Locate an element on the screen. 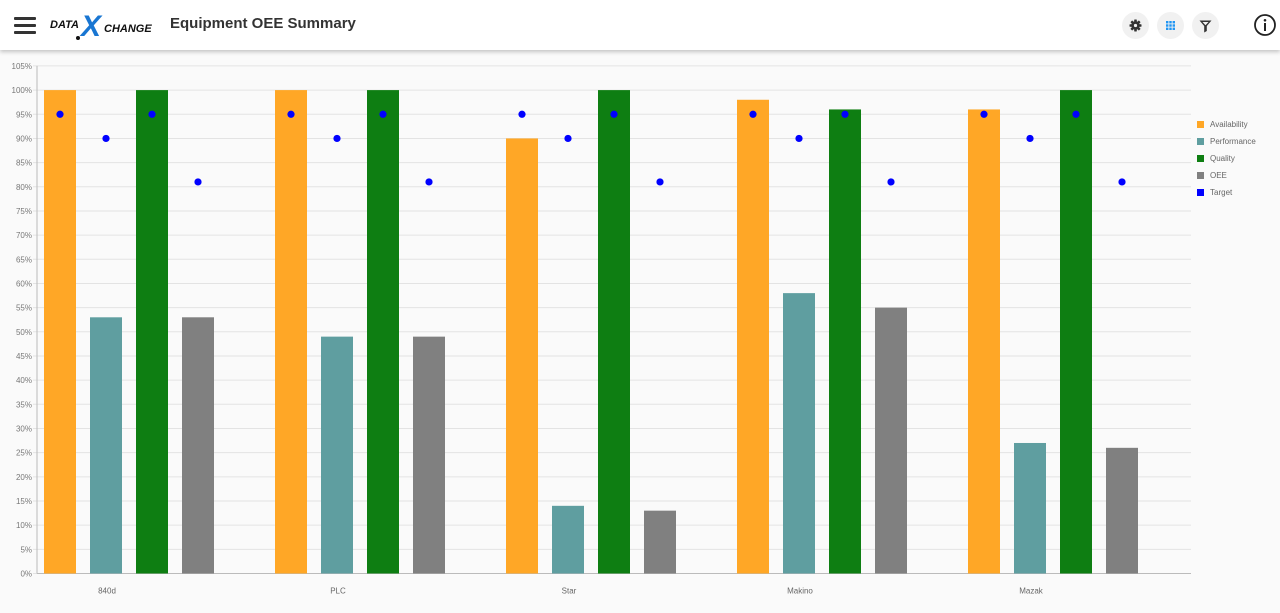 This screenshot has width=1280, height=613. chart-legend: Availability Performance Quality OEE Target is located at coordinates (1237, 158).